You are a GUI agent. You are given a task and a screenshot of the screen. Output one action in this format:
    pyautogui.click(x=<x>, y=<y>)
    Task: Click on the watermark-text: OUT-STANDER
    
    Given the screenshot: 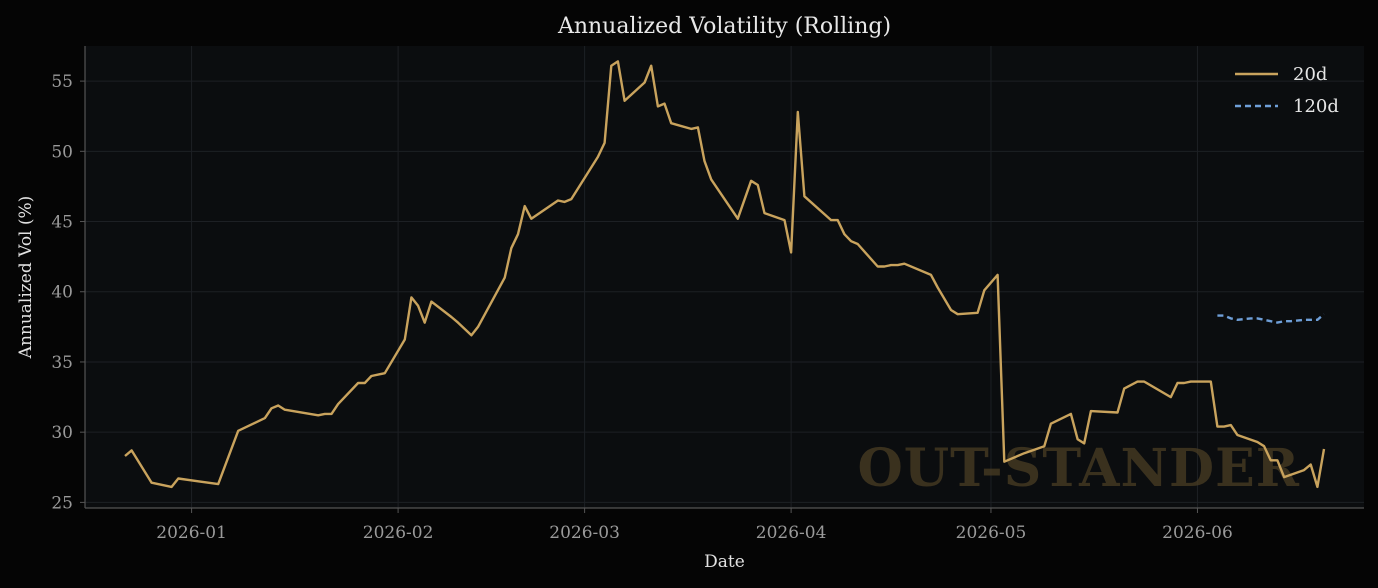 What is the action you would take?
    pyautogui.click(x=1078, y=468)
    